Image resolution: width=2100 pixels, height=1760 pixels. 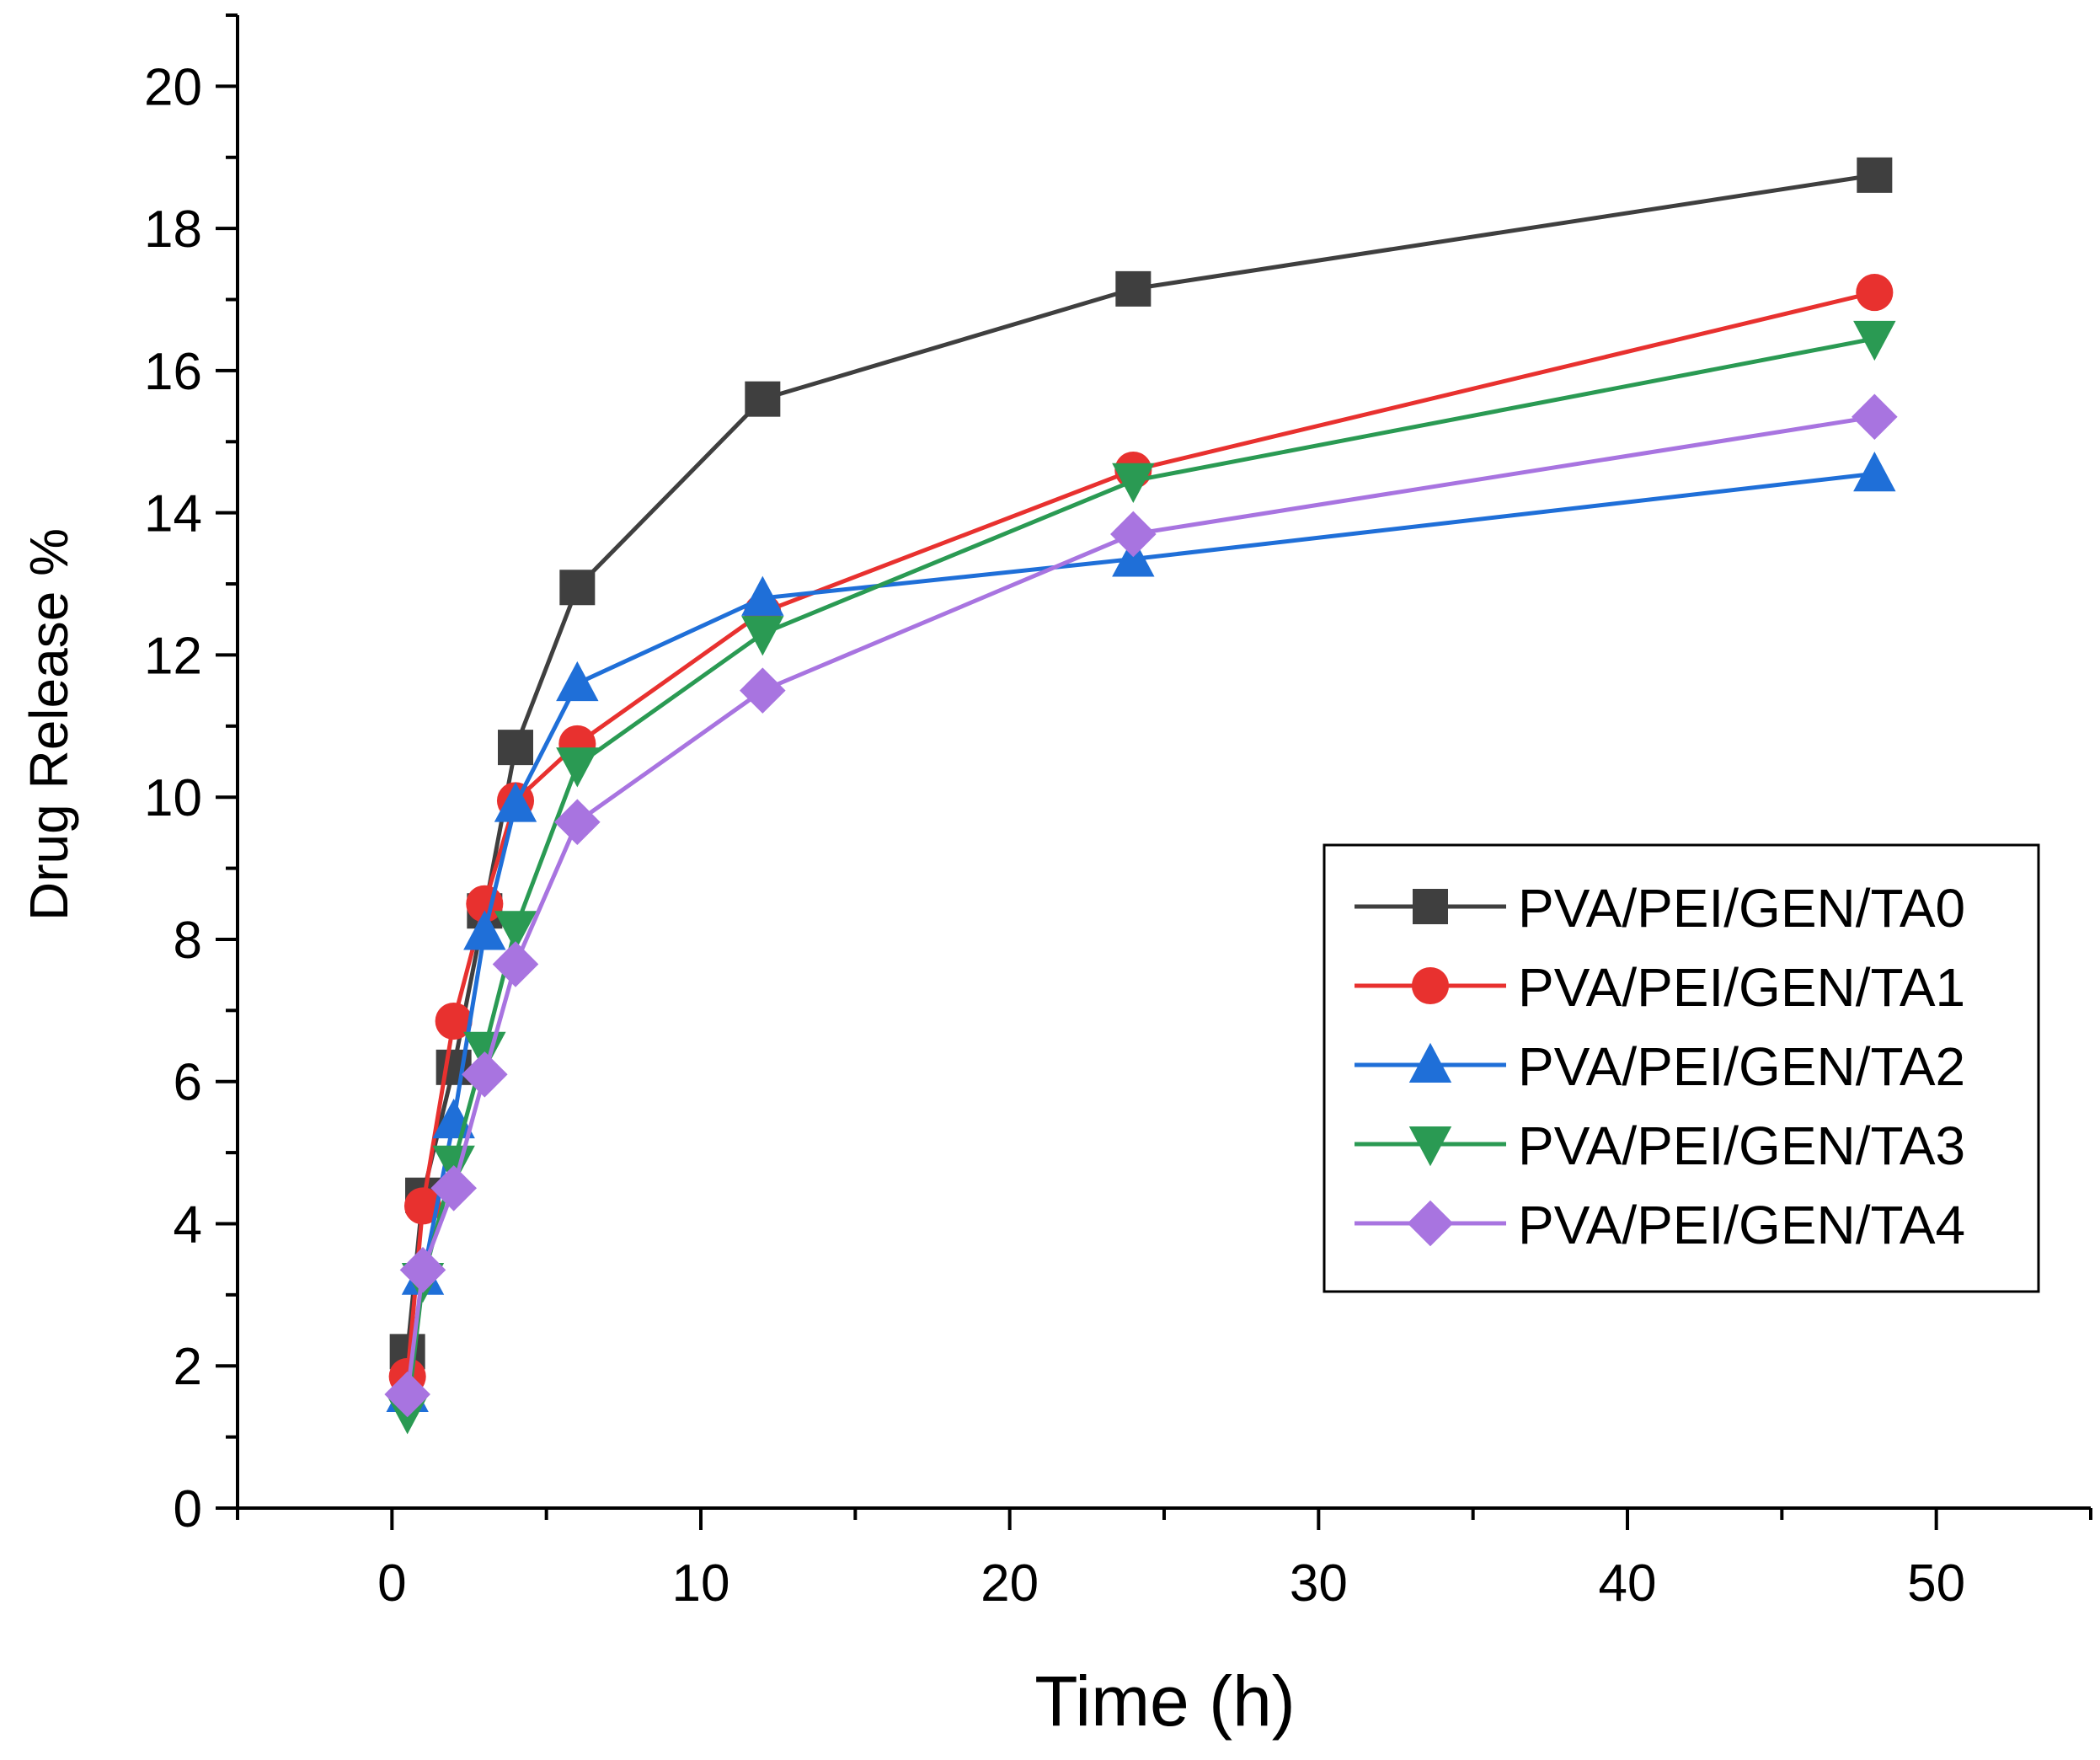 I want to click on legend-item: PVA/PEI/GEN/TA4, so click(x=1660, y=1225).